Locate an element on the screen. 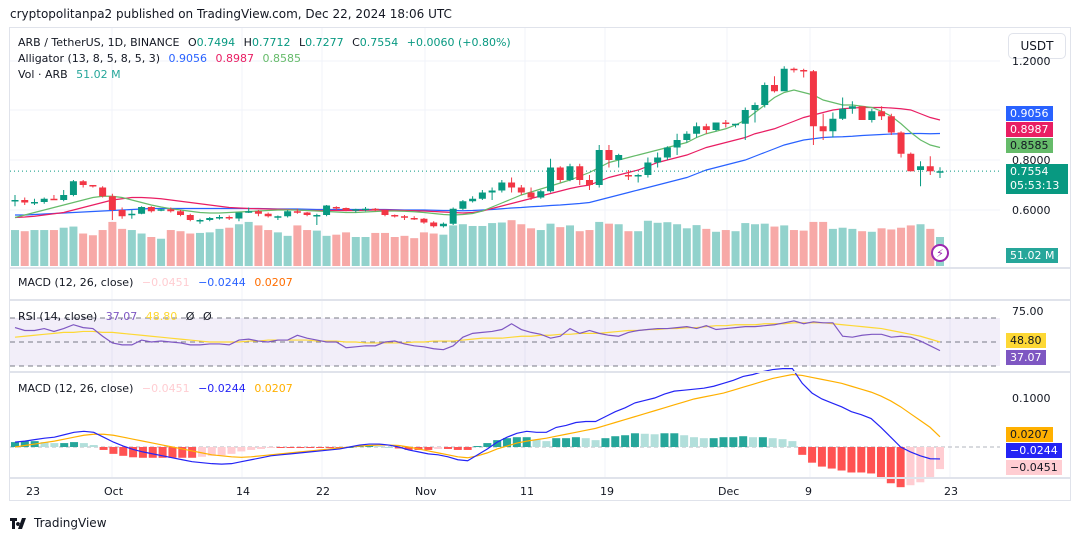 This screenshot has width=1080, height=541. price-tick-2: 0.8000 is located at coordinates (1031, 160).